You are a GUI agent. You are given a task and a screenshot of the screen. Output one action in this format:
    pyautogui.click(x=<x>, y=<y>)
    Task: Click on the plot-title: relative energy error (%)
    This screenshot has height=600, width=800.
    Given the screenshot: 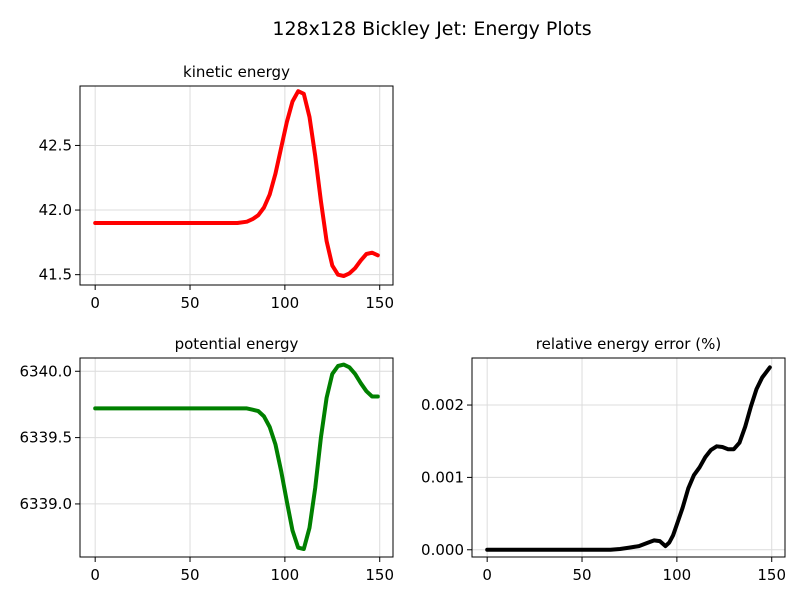 What is the action you would take?
    pyautogui.click(x=628, y=344)
    